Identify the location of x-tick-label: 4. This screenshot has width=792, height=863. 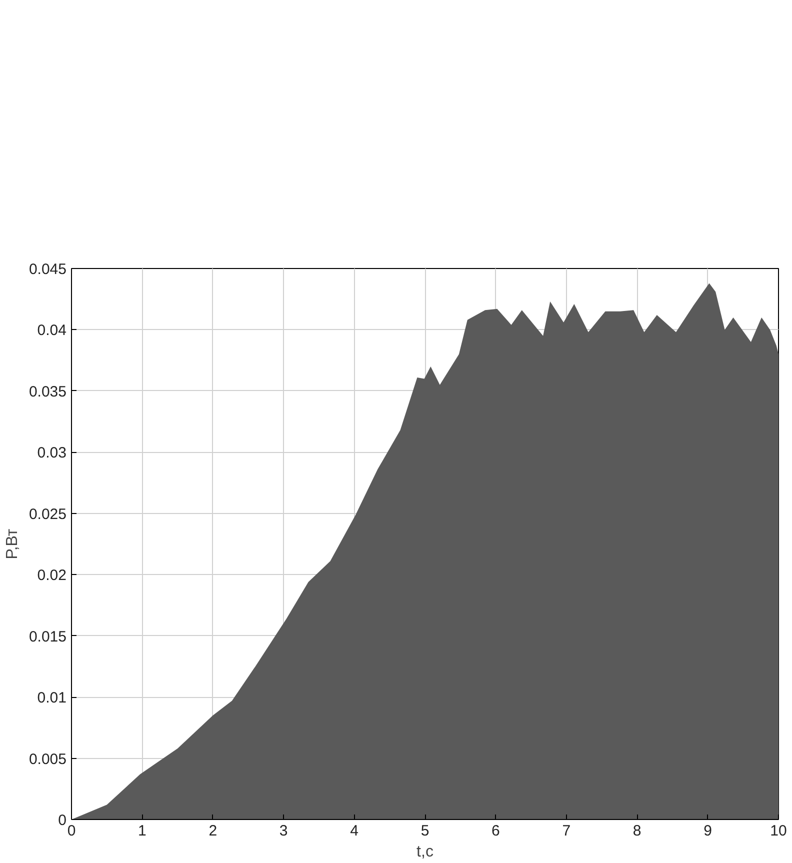
(354, 831).